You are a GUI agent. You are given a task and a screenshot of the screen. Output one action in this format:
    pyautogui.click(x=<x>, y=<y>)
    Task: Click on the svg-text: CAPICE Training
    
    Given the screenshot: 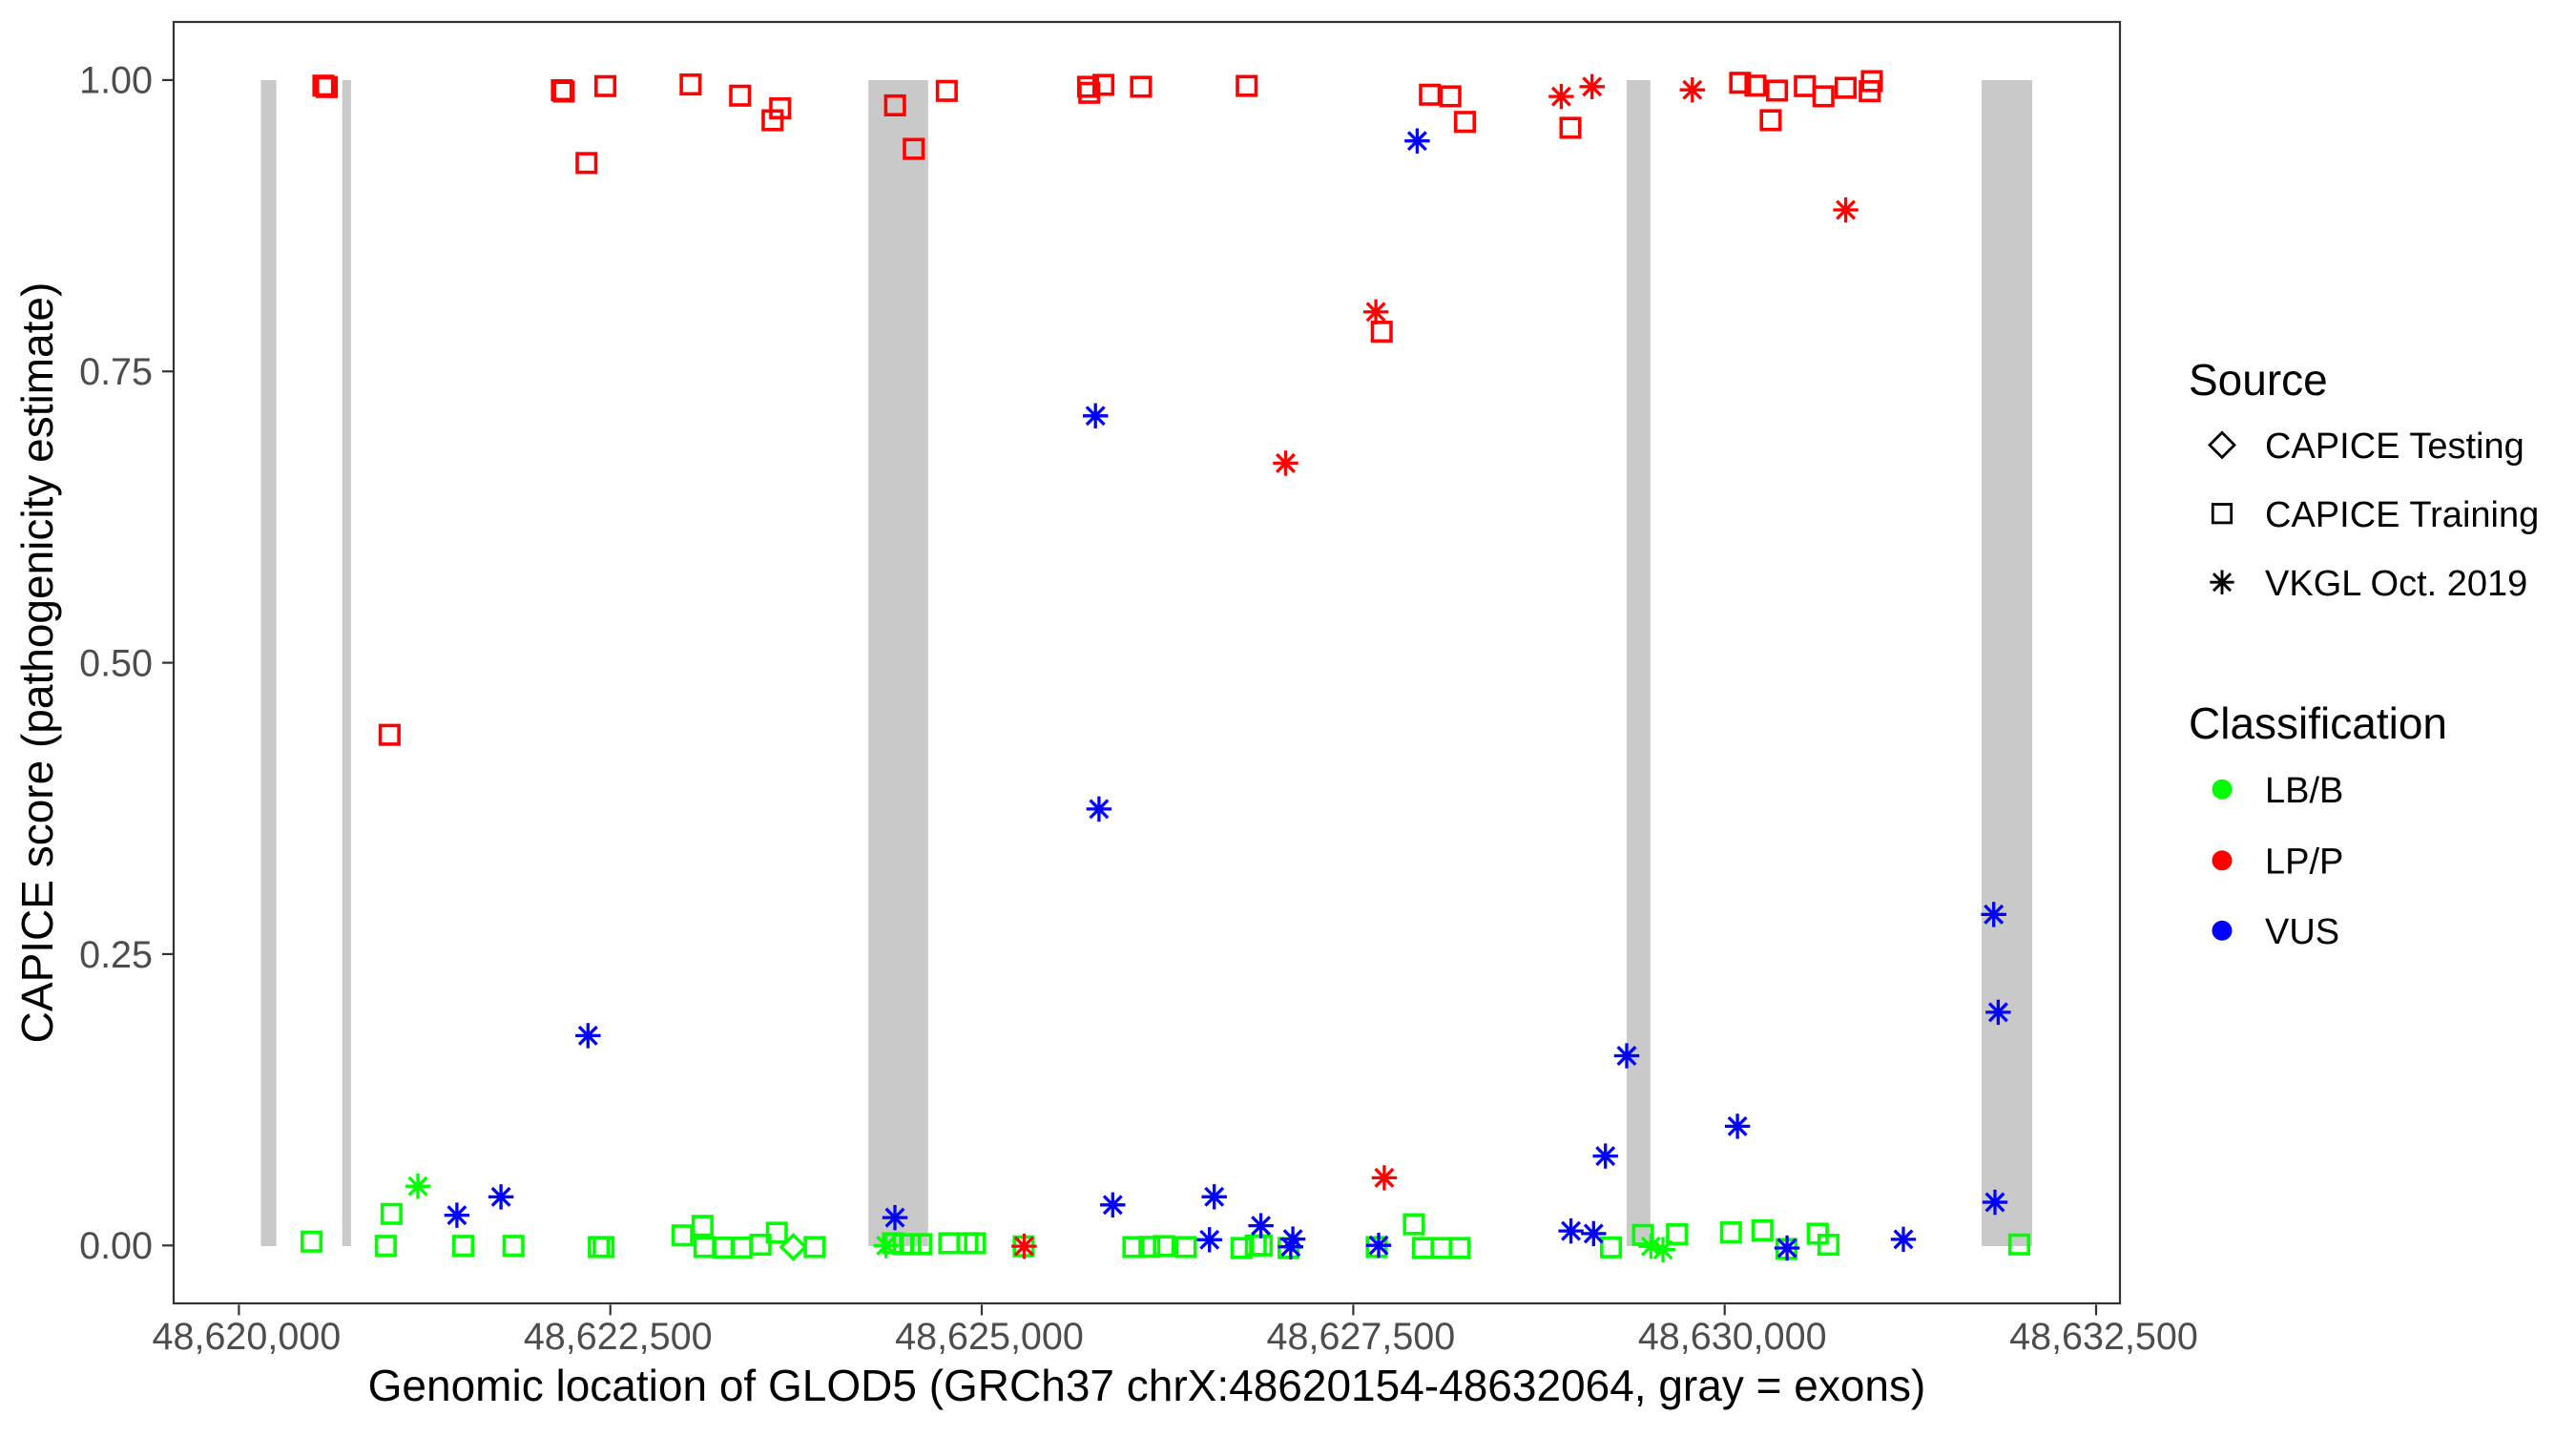 What is the action you would take?
    pyautogui.click(x=2402, y=515)
    